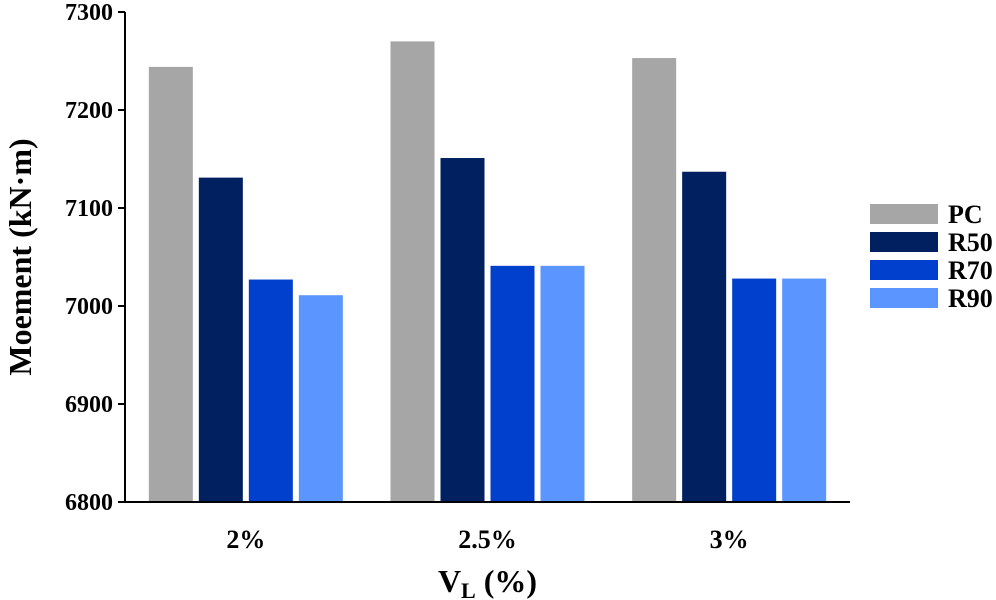 This screenshot has width=996, height=600. What do you see at coordinates (89, 405) in the screenshot?
I see `y-tick-label: 6900` at bounding box center [89, 405].